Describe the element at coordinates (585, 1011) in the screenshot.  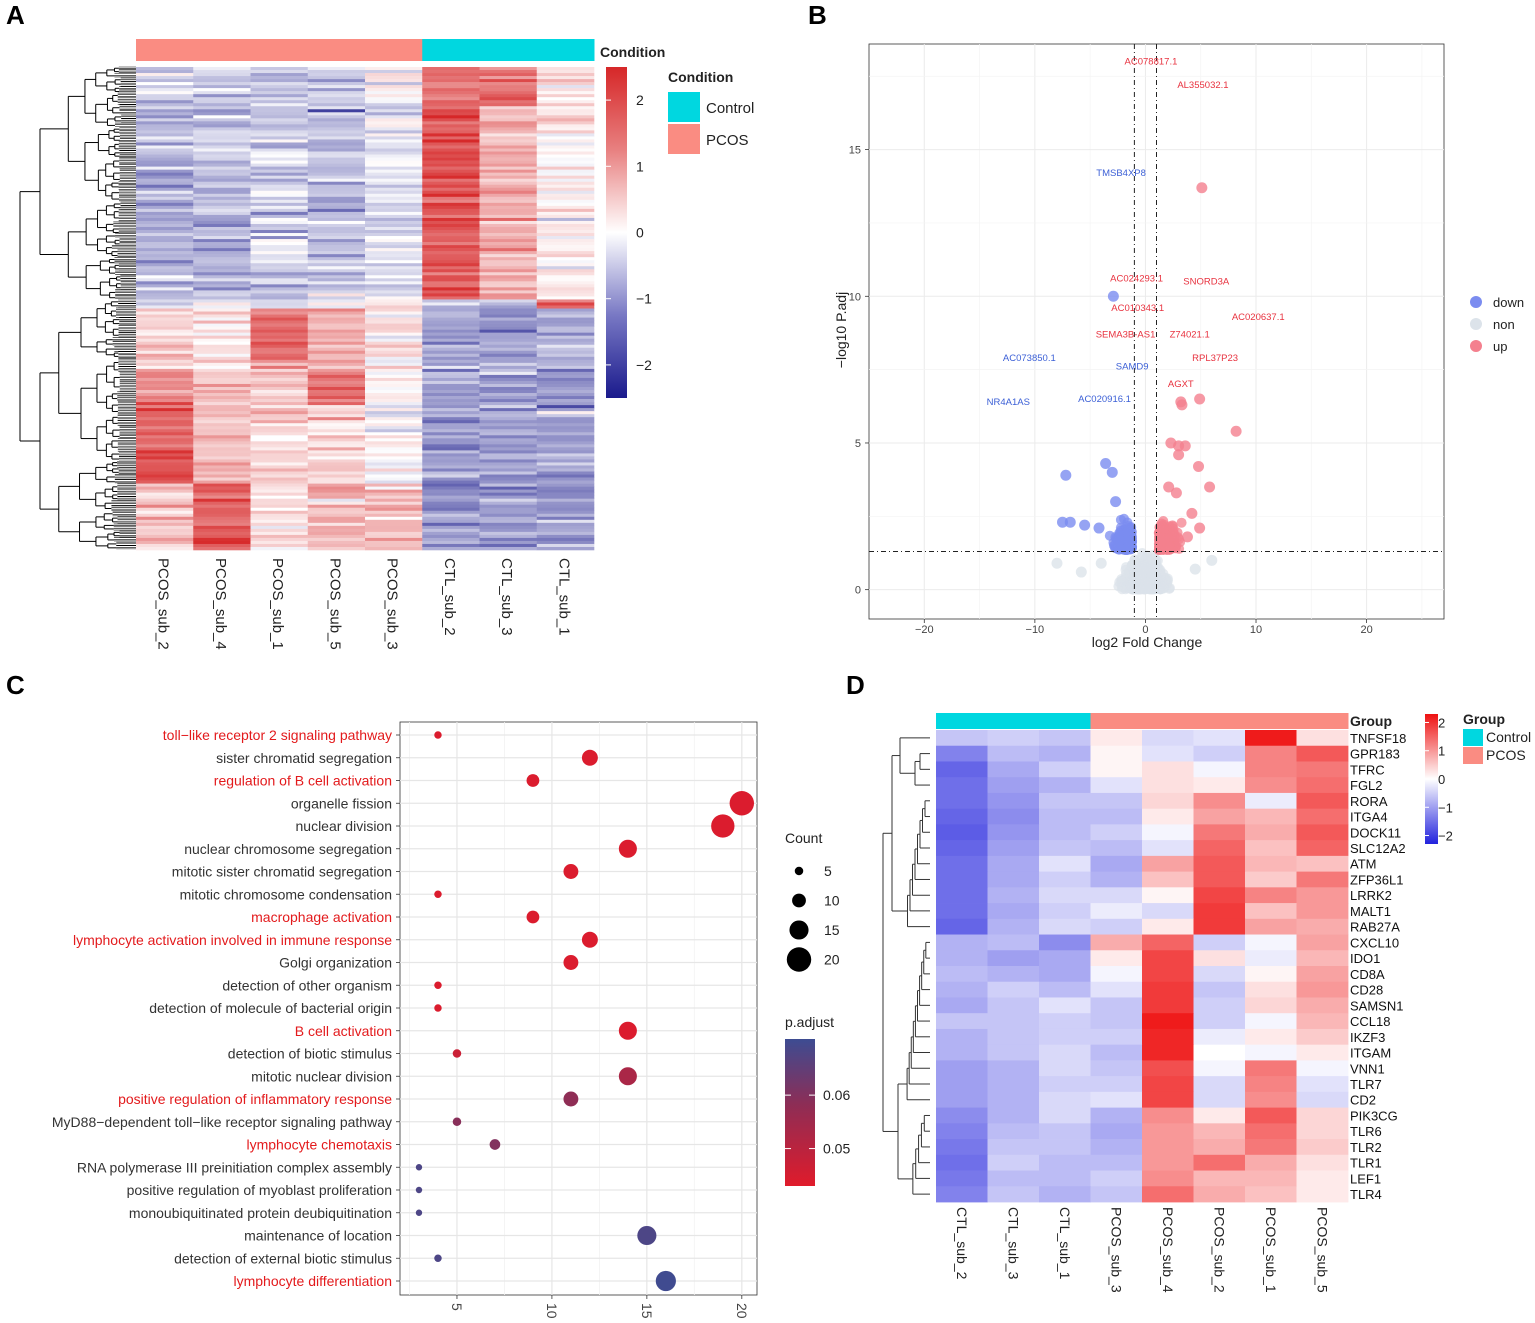
I see `panel-c-dots` at that location.